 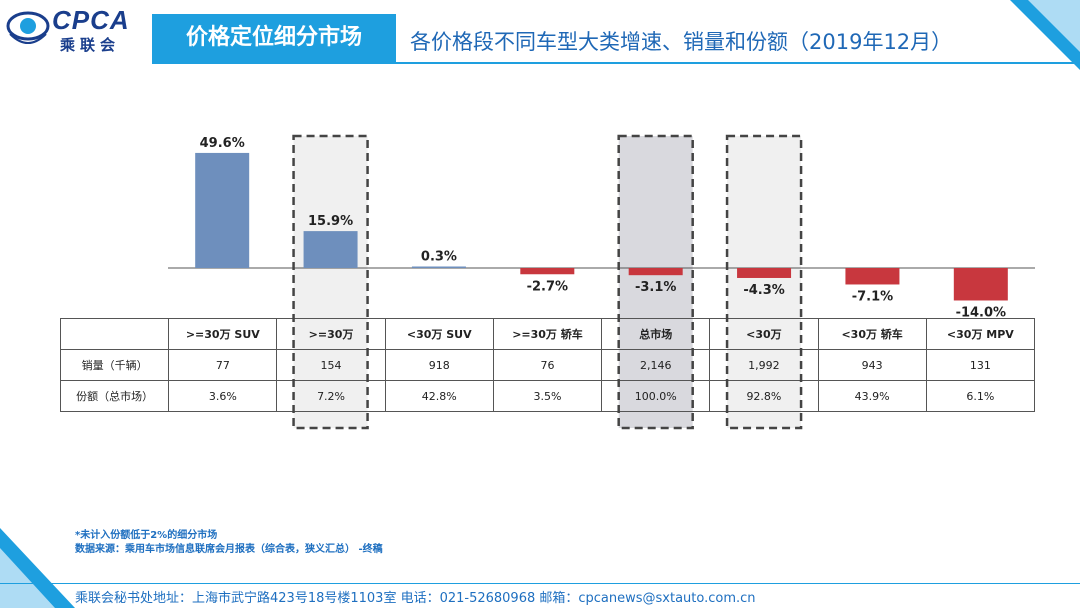 I want to click on table-cell: 154, so click(x=331, y=365).